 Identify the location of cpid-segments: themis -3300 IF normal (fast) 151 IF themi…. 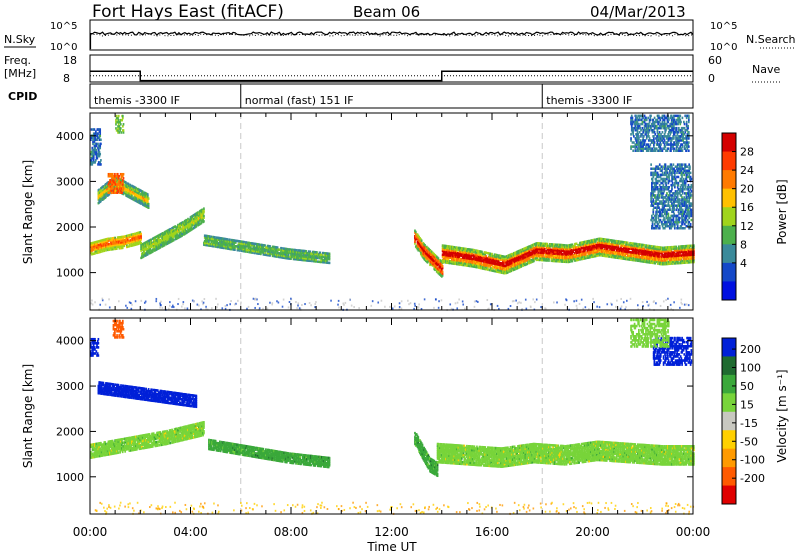
(363, 96).